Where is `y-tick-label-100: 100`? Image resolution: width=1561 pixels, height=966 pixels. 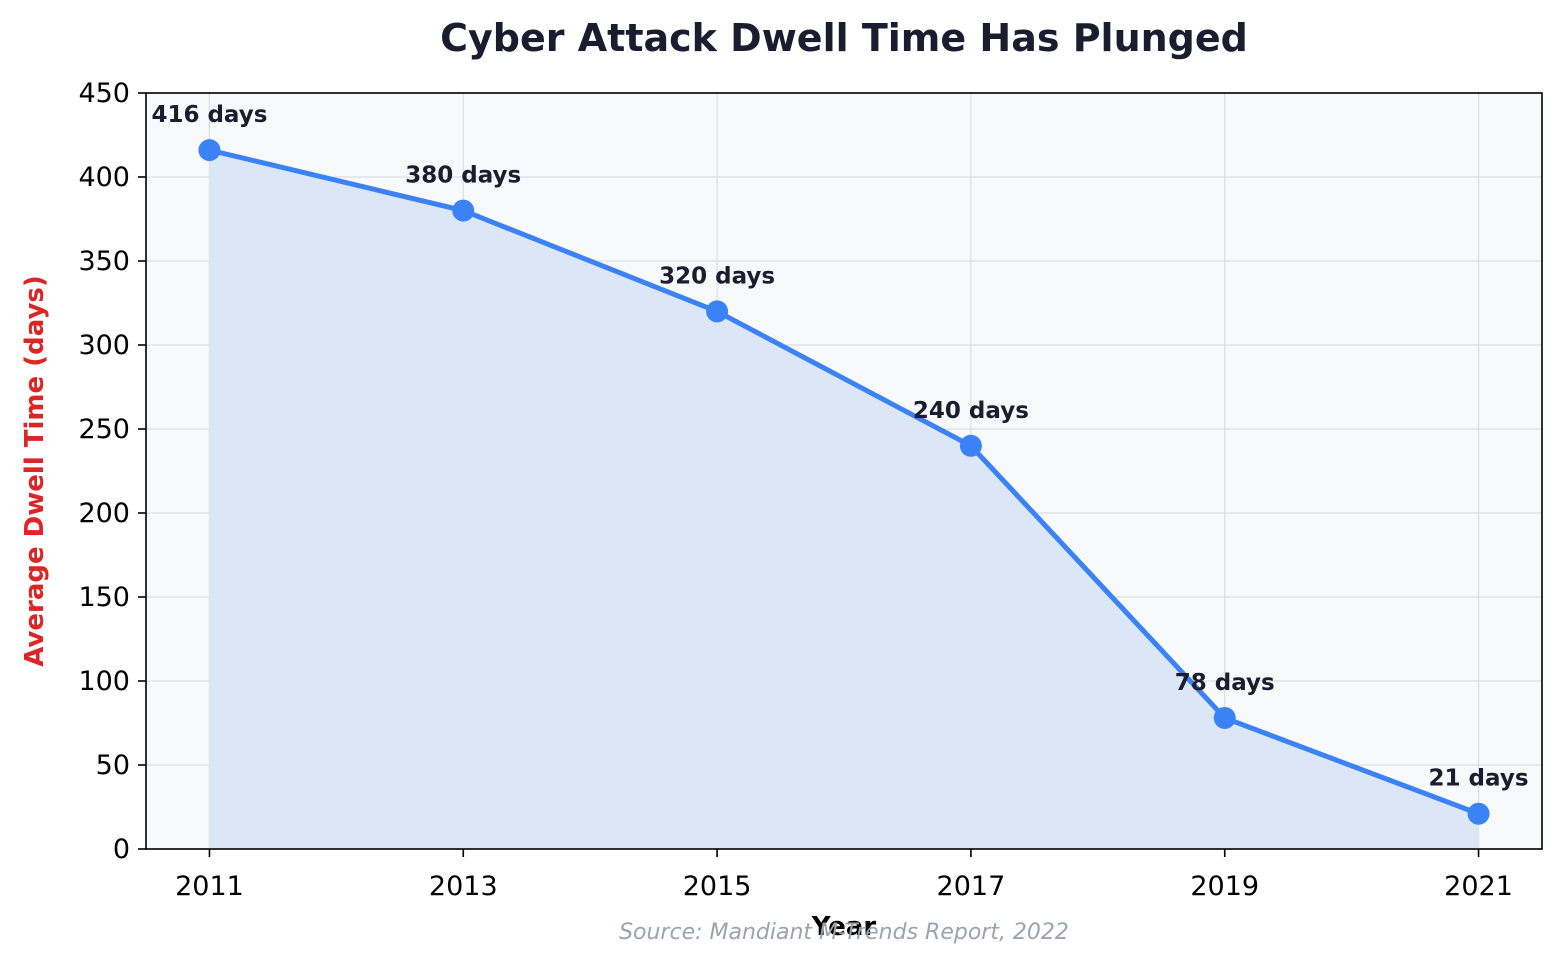 y-tick-label-100: 100 is located at coordinates (104, 681).